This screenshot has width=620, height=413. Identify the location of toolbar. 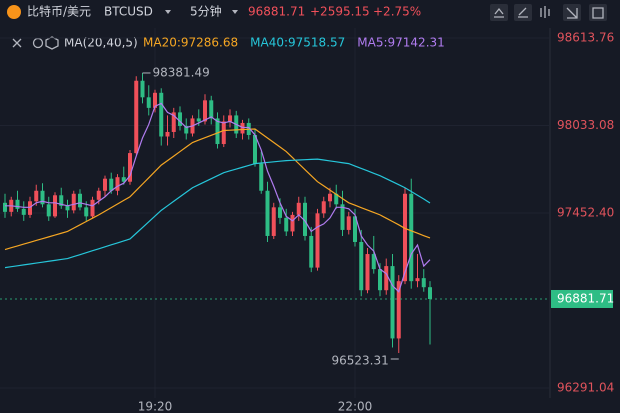
(309, 27).